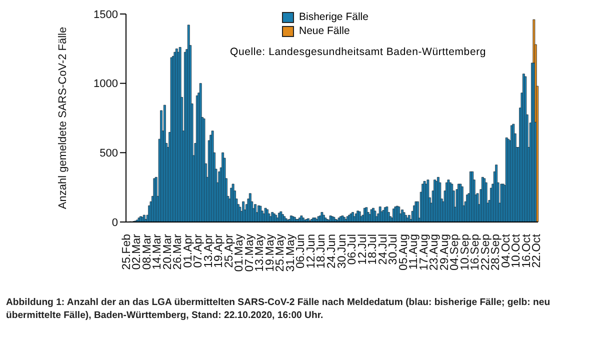  What do you see at coordinates (506, 250) in the screenshot?
I see `x-tick-label: 04.Oct` at bounding box center [506, 250].